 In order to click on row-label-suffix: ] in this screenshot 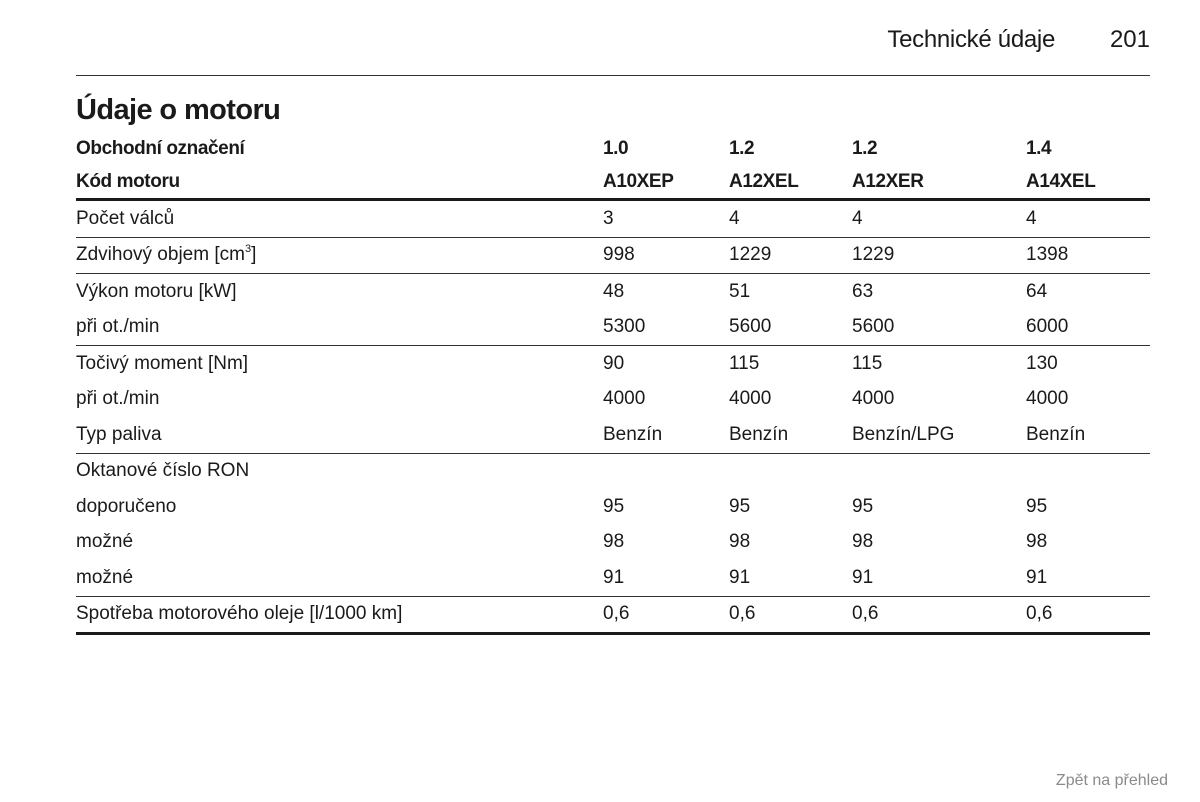, I will do `click(254, 255)`.